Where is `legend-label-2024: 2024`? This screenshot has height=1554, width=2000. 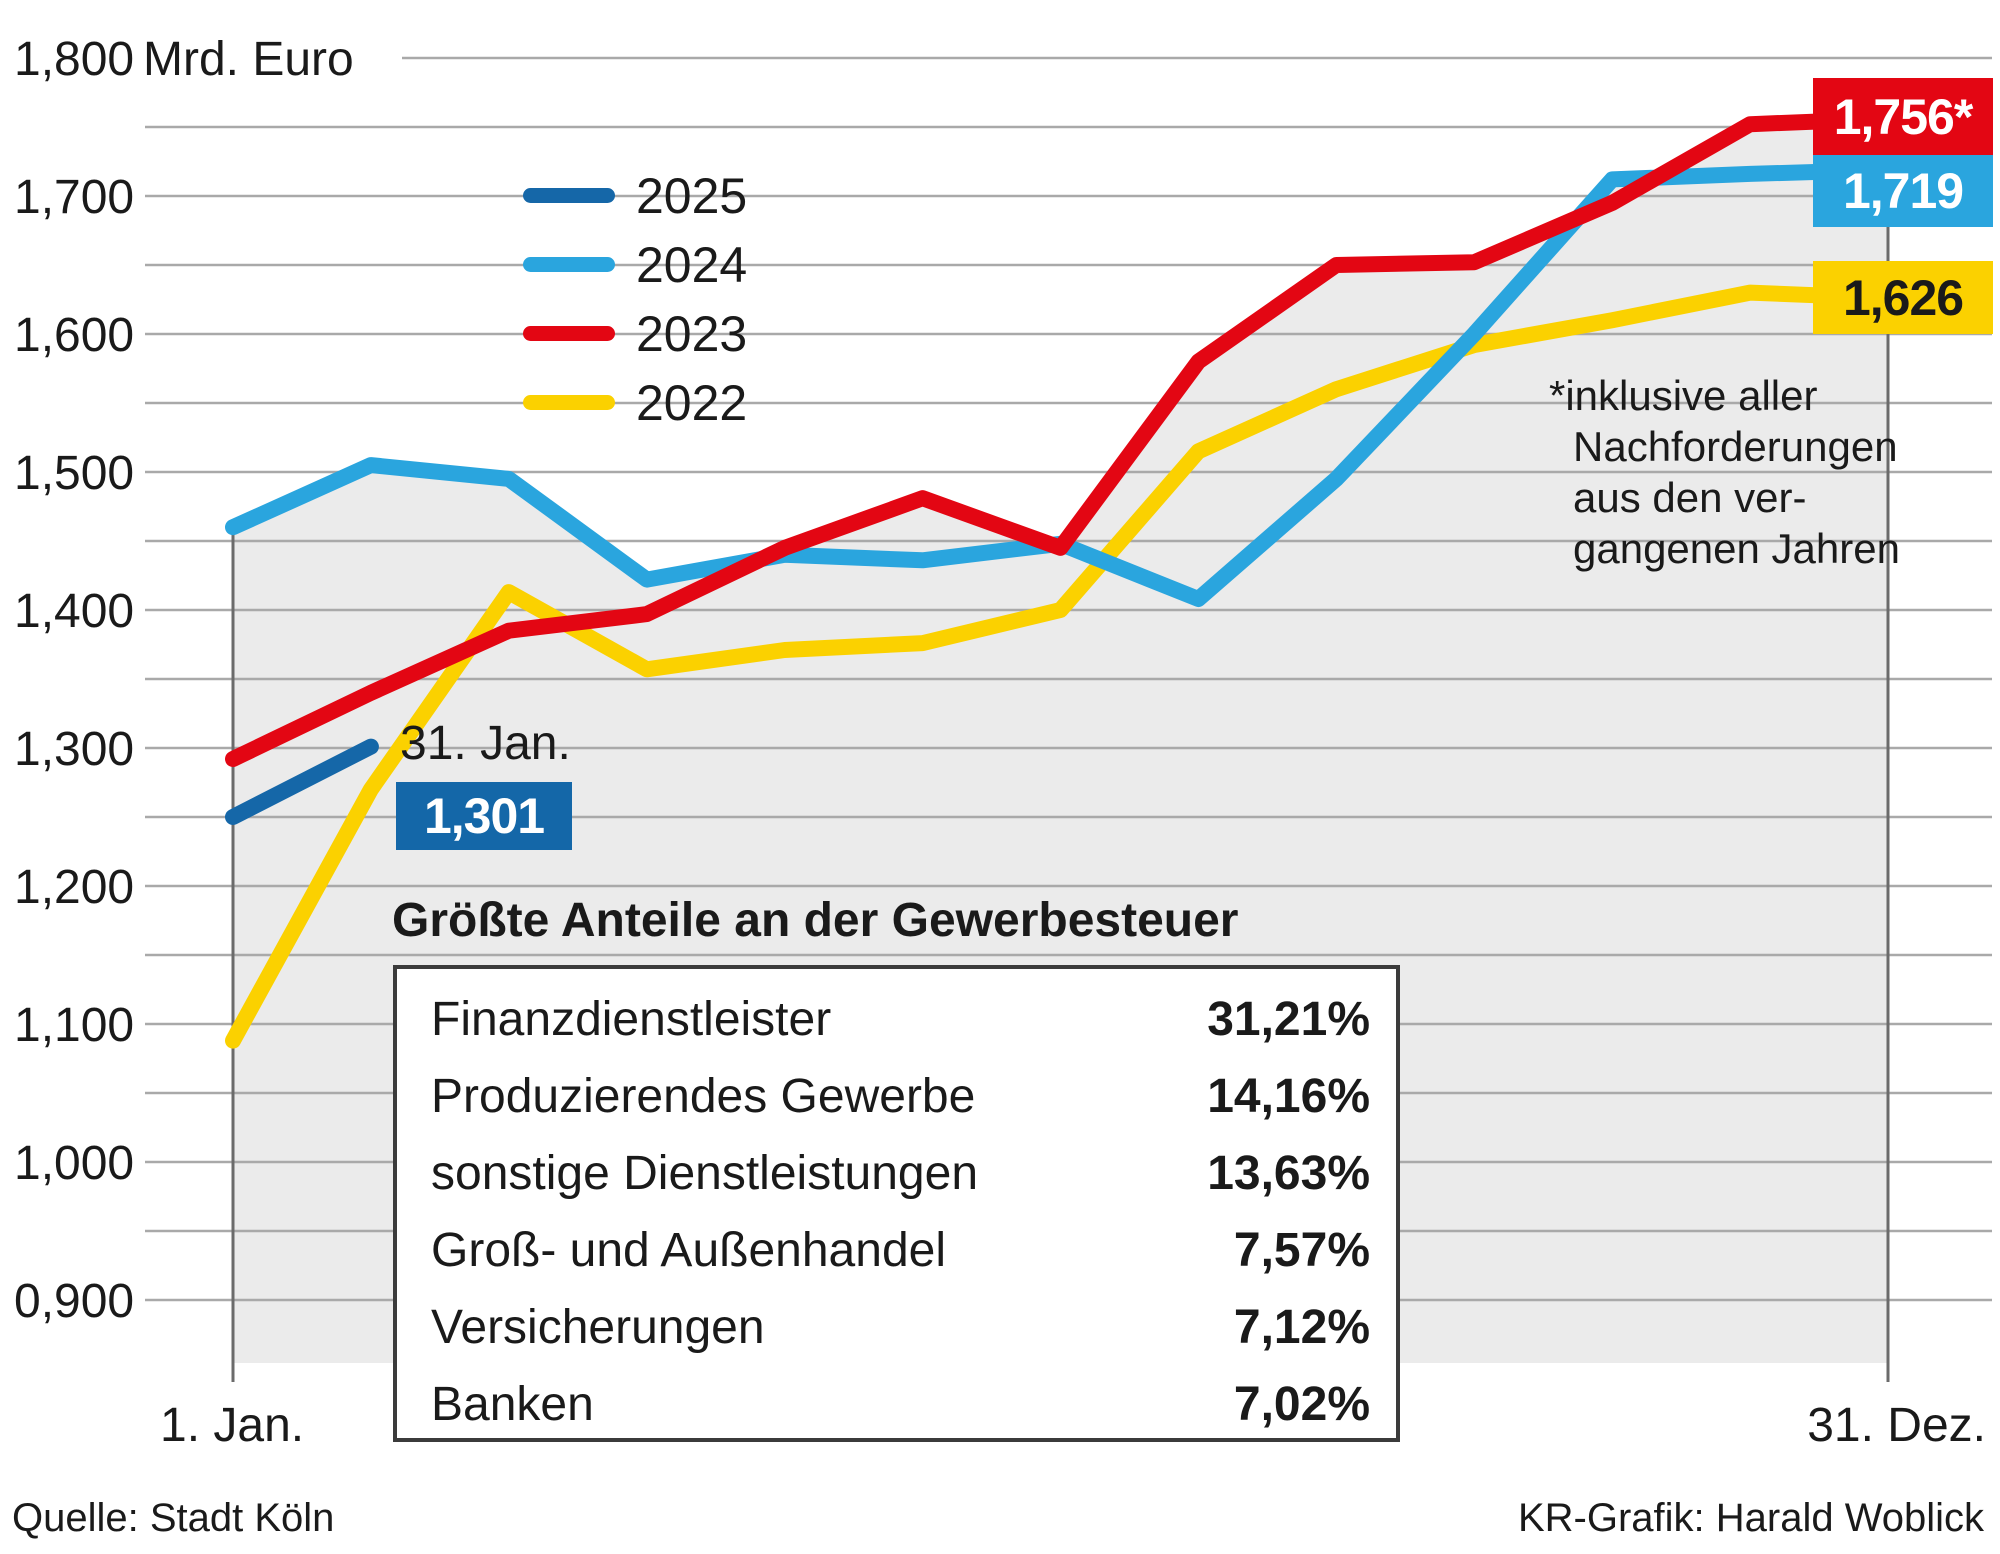 legend-label-2024: 2024 is located at coordinates (692, 265).